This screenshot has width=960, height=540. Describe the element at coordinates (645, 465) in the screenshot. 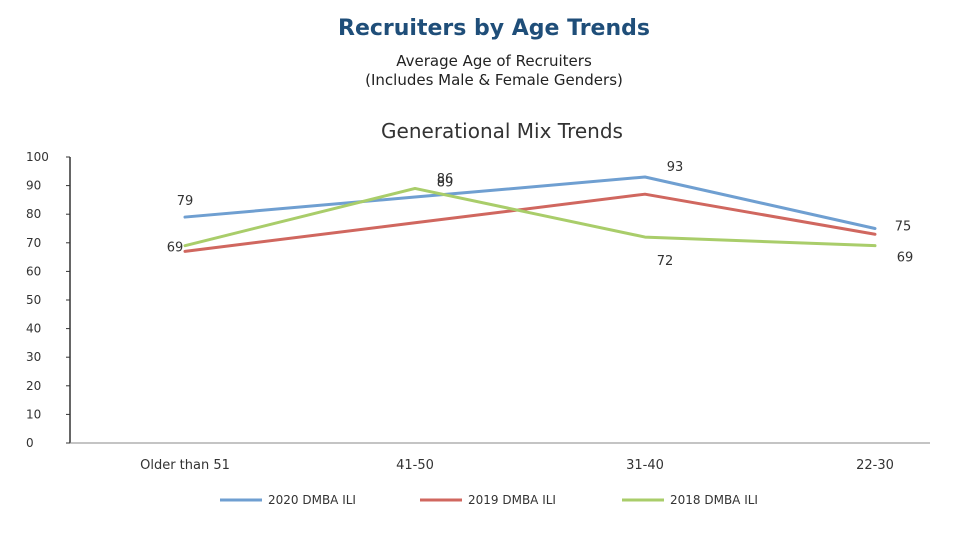

I see `x-tick-label: 31-40` at that location.